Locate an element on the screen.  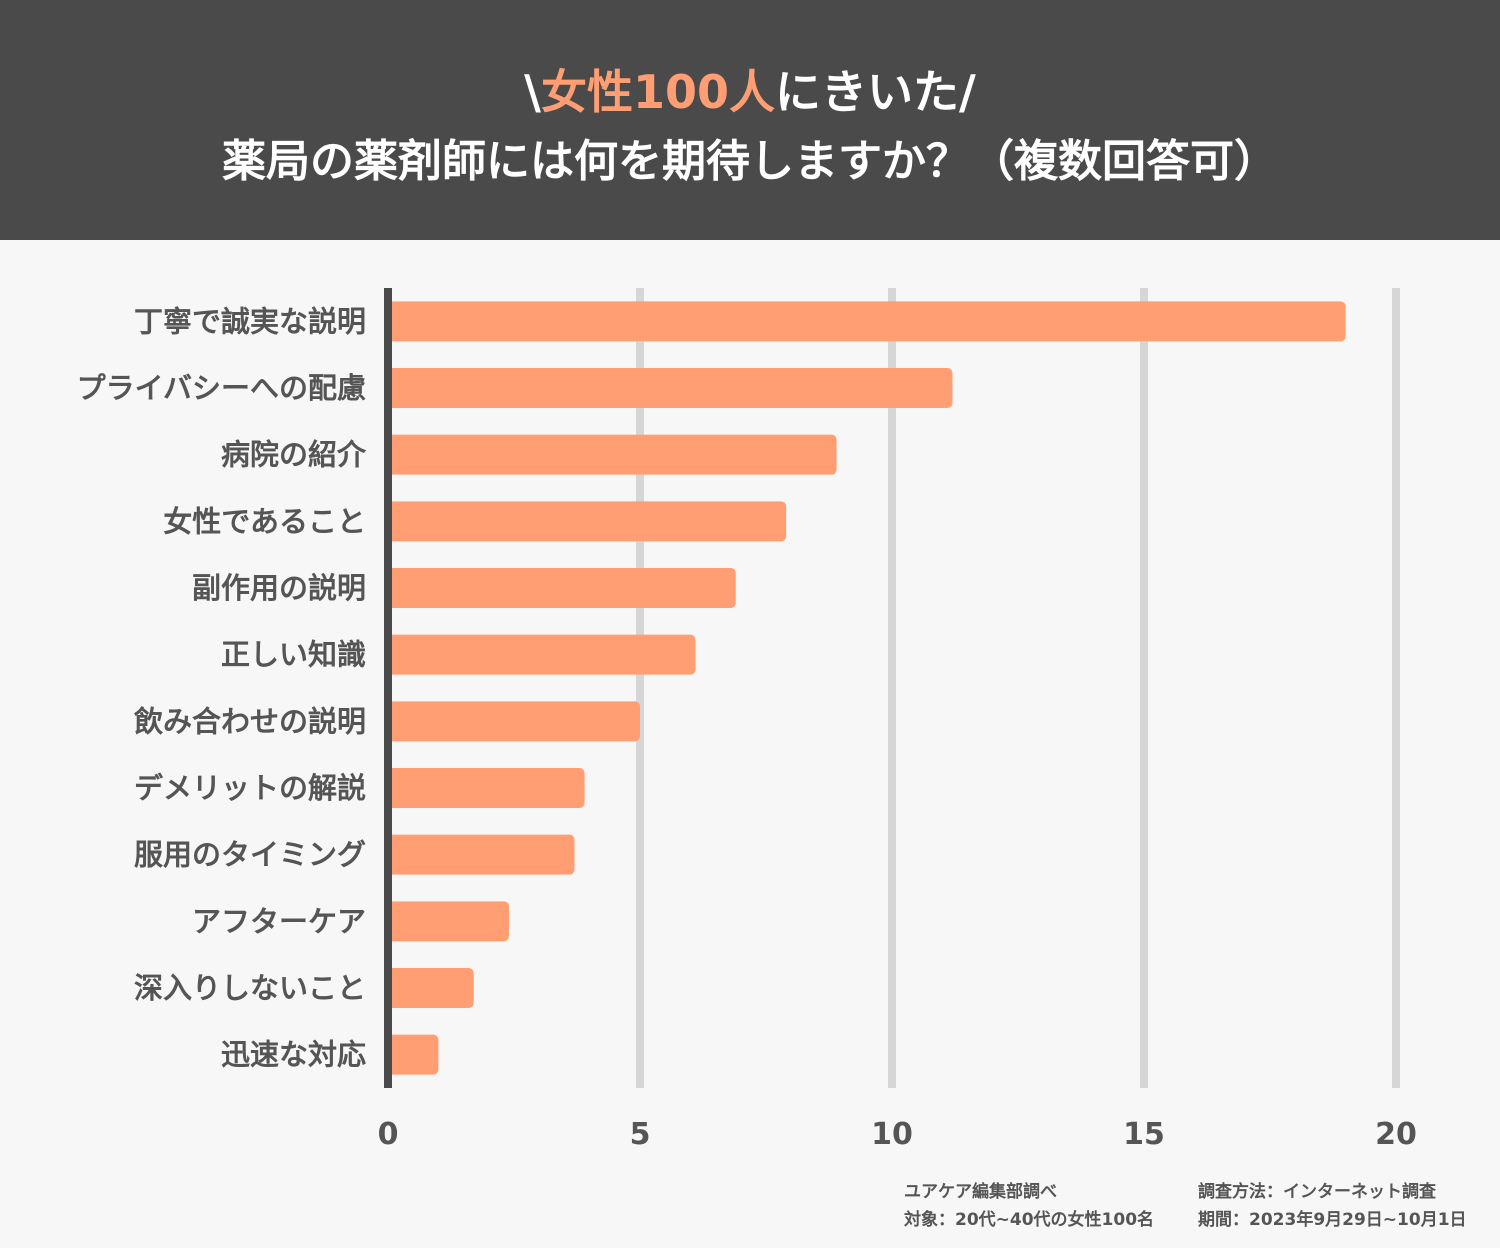
footer-method: 調査方法：インターネット調査 is located at coordinates (1317, 1192).